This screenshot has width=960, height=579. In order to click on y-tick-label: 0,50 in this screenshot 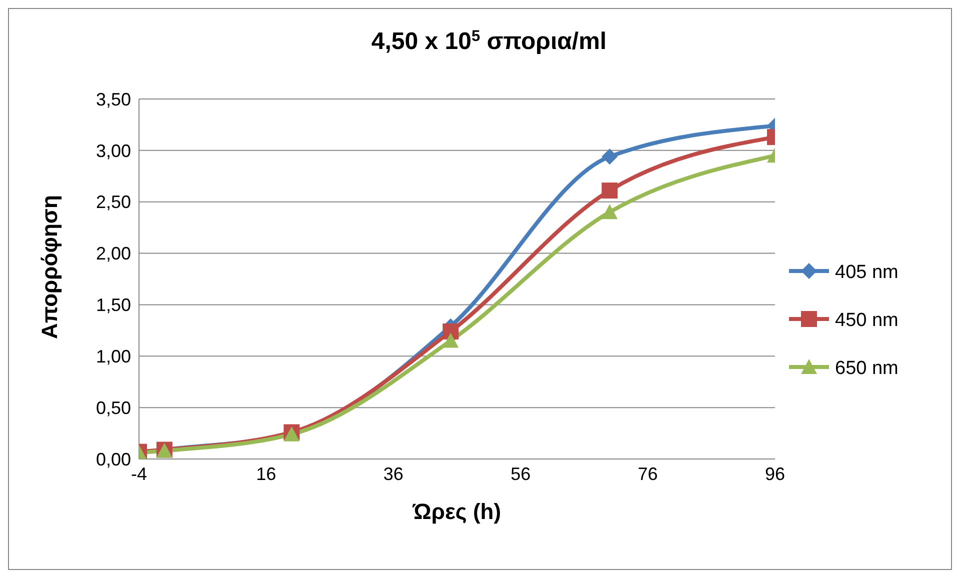, I will do `click(113, 408)`.